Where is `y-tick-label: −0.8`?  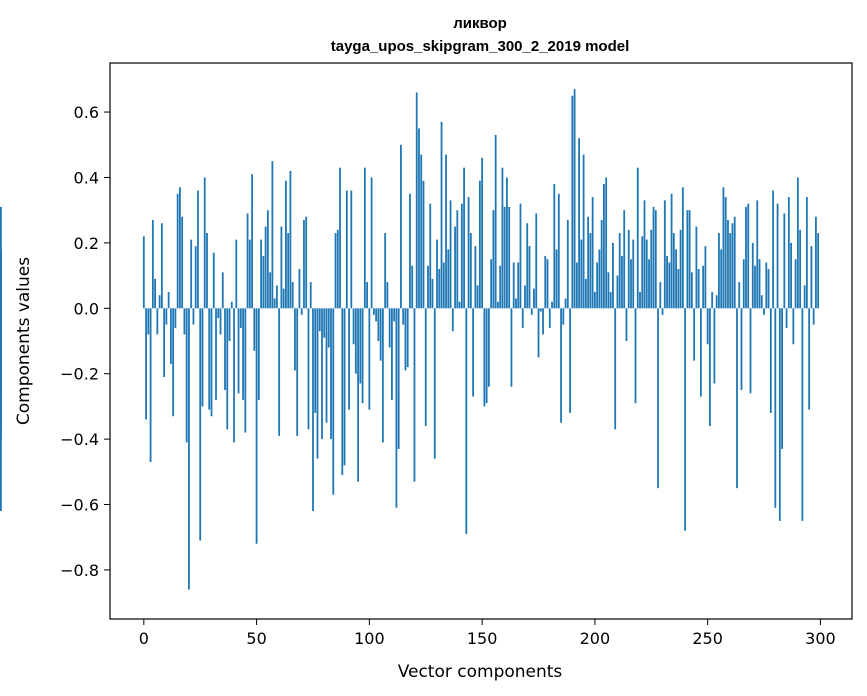 y-tick-label: −0.8 is located at coordinates (79, 570).